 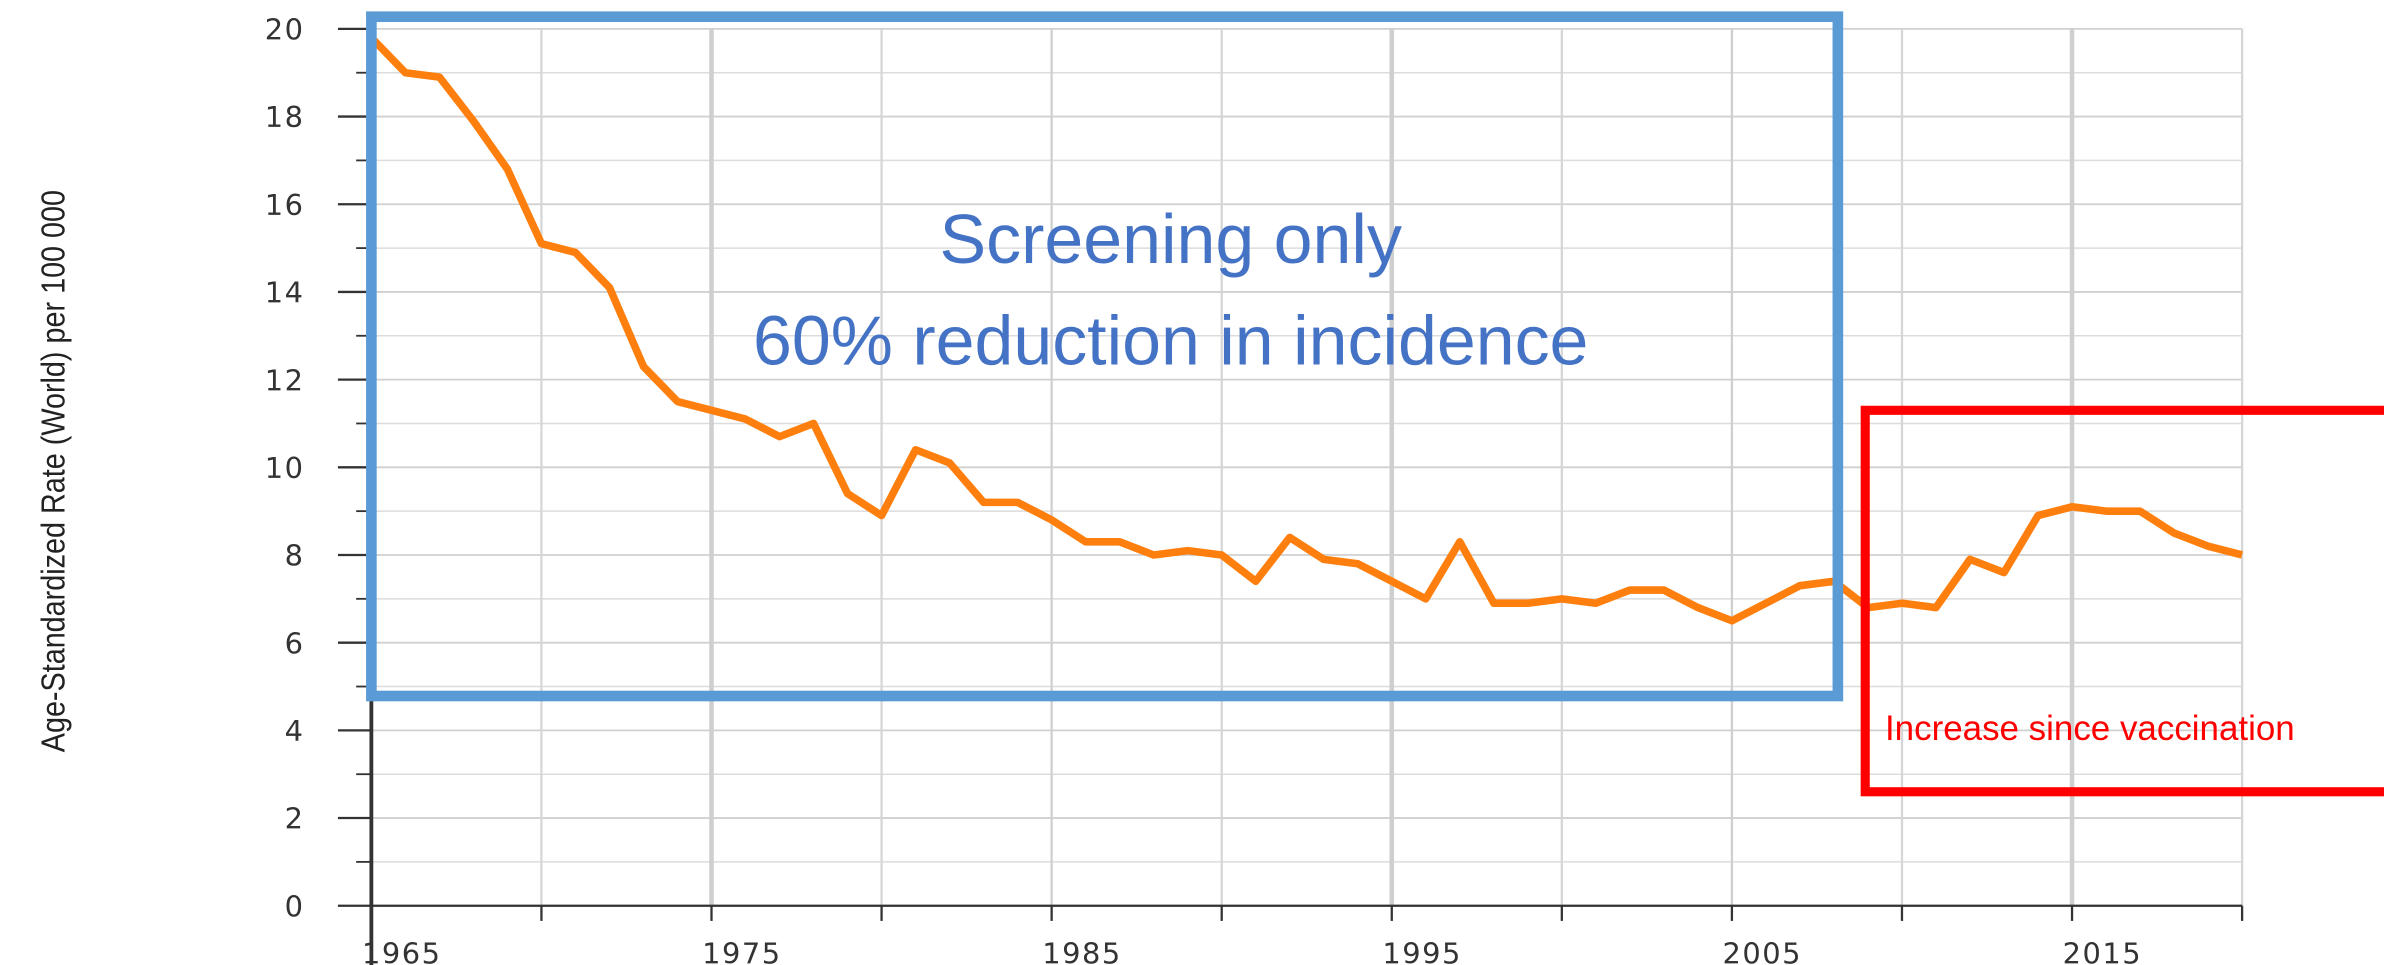 I want to click on y-tick-label: 12, so click(x=285, y=380).